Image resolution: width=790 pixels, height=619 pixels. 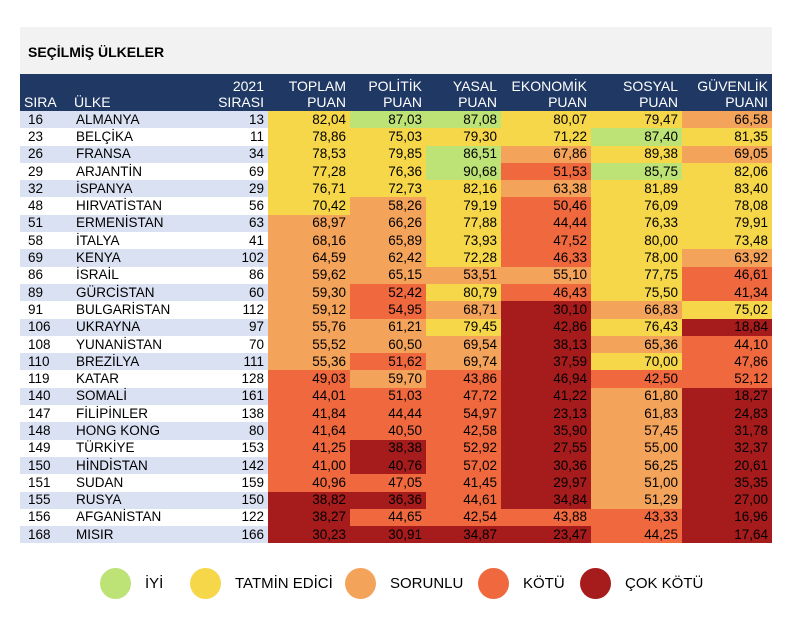 What do you see at coordinates (546, 396) in the screenshot?
I see `cell-ekonomik-score: 41,22` at bounding box center [546, 396].